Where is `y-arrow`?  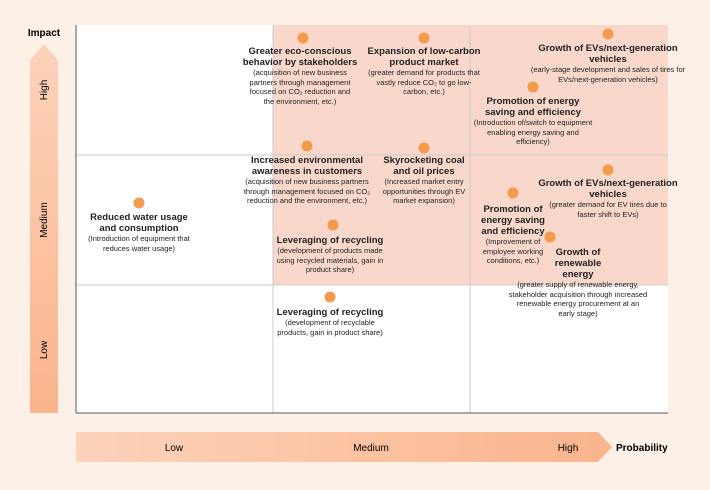
y-arrow is located at coordinates (44, 228).